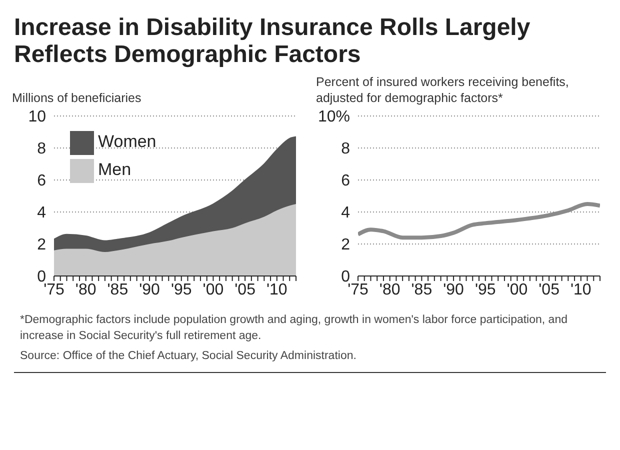 Image resolution: width=620 pixels, height=450 pixels. What do you see at coordinates (37, 117) in the screenshot?
I see `y-tick-label: 10` at bounding box center [37, 117].